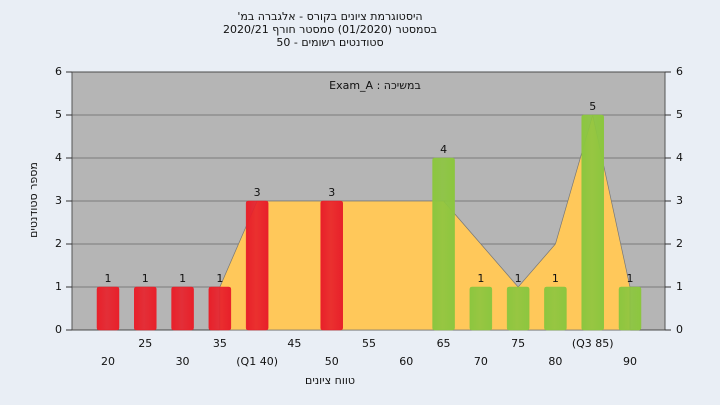  I want to click on y-tick-label: 2, so click(58, 243).